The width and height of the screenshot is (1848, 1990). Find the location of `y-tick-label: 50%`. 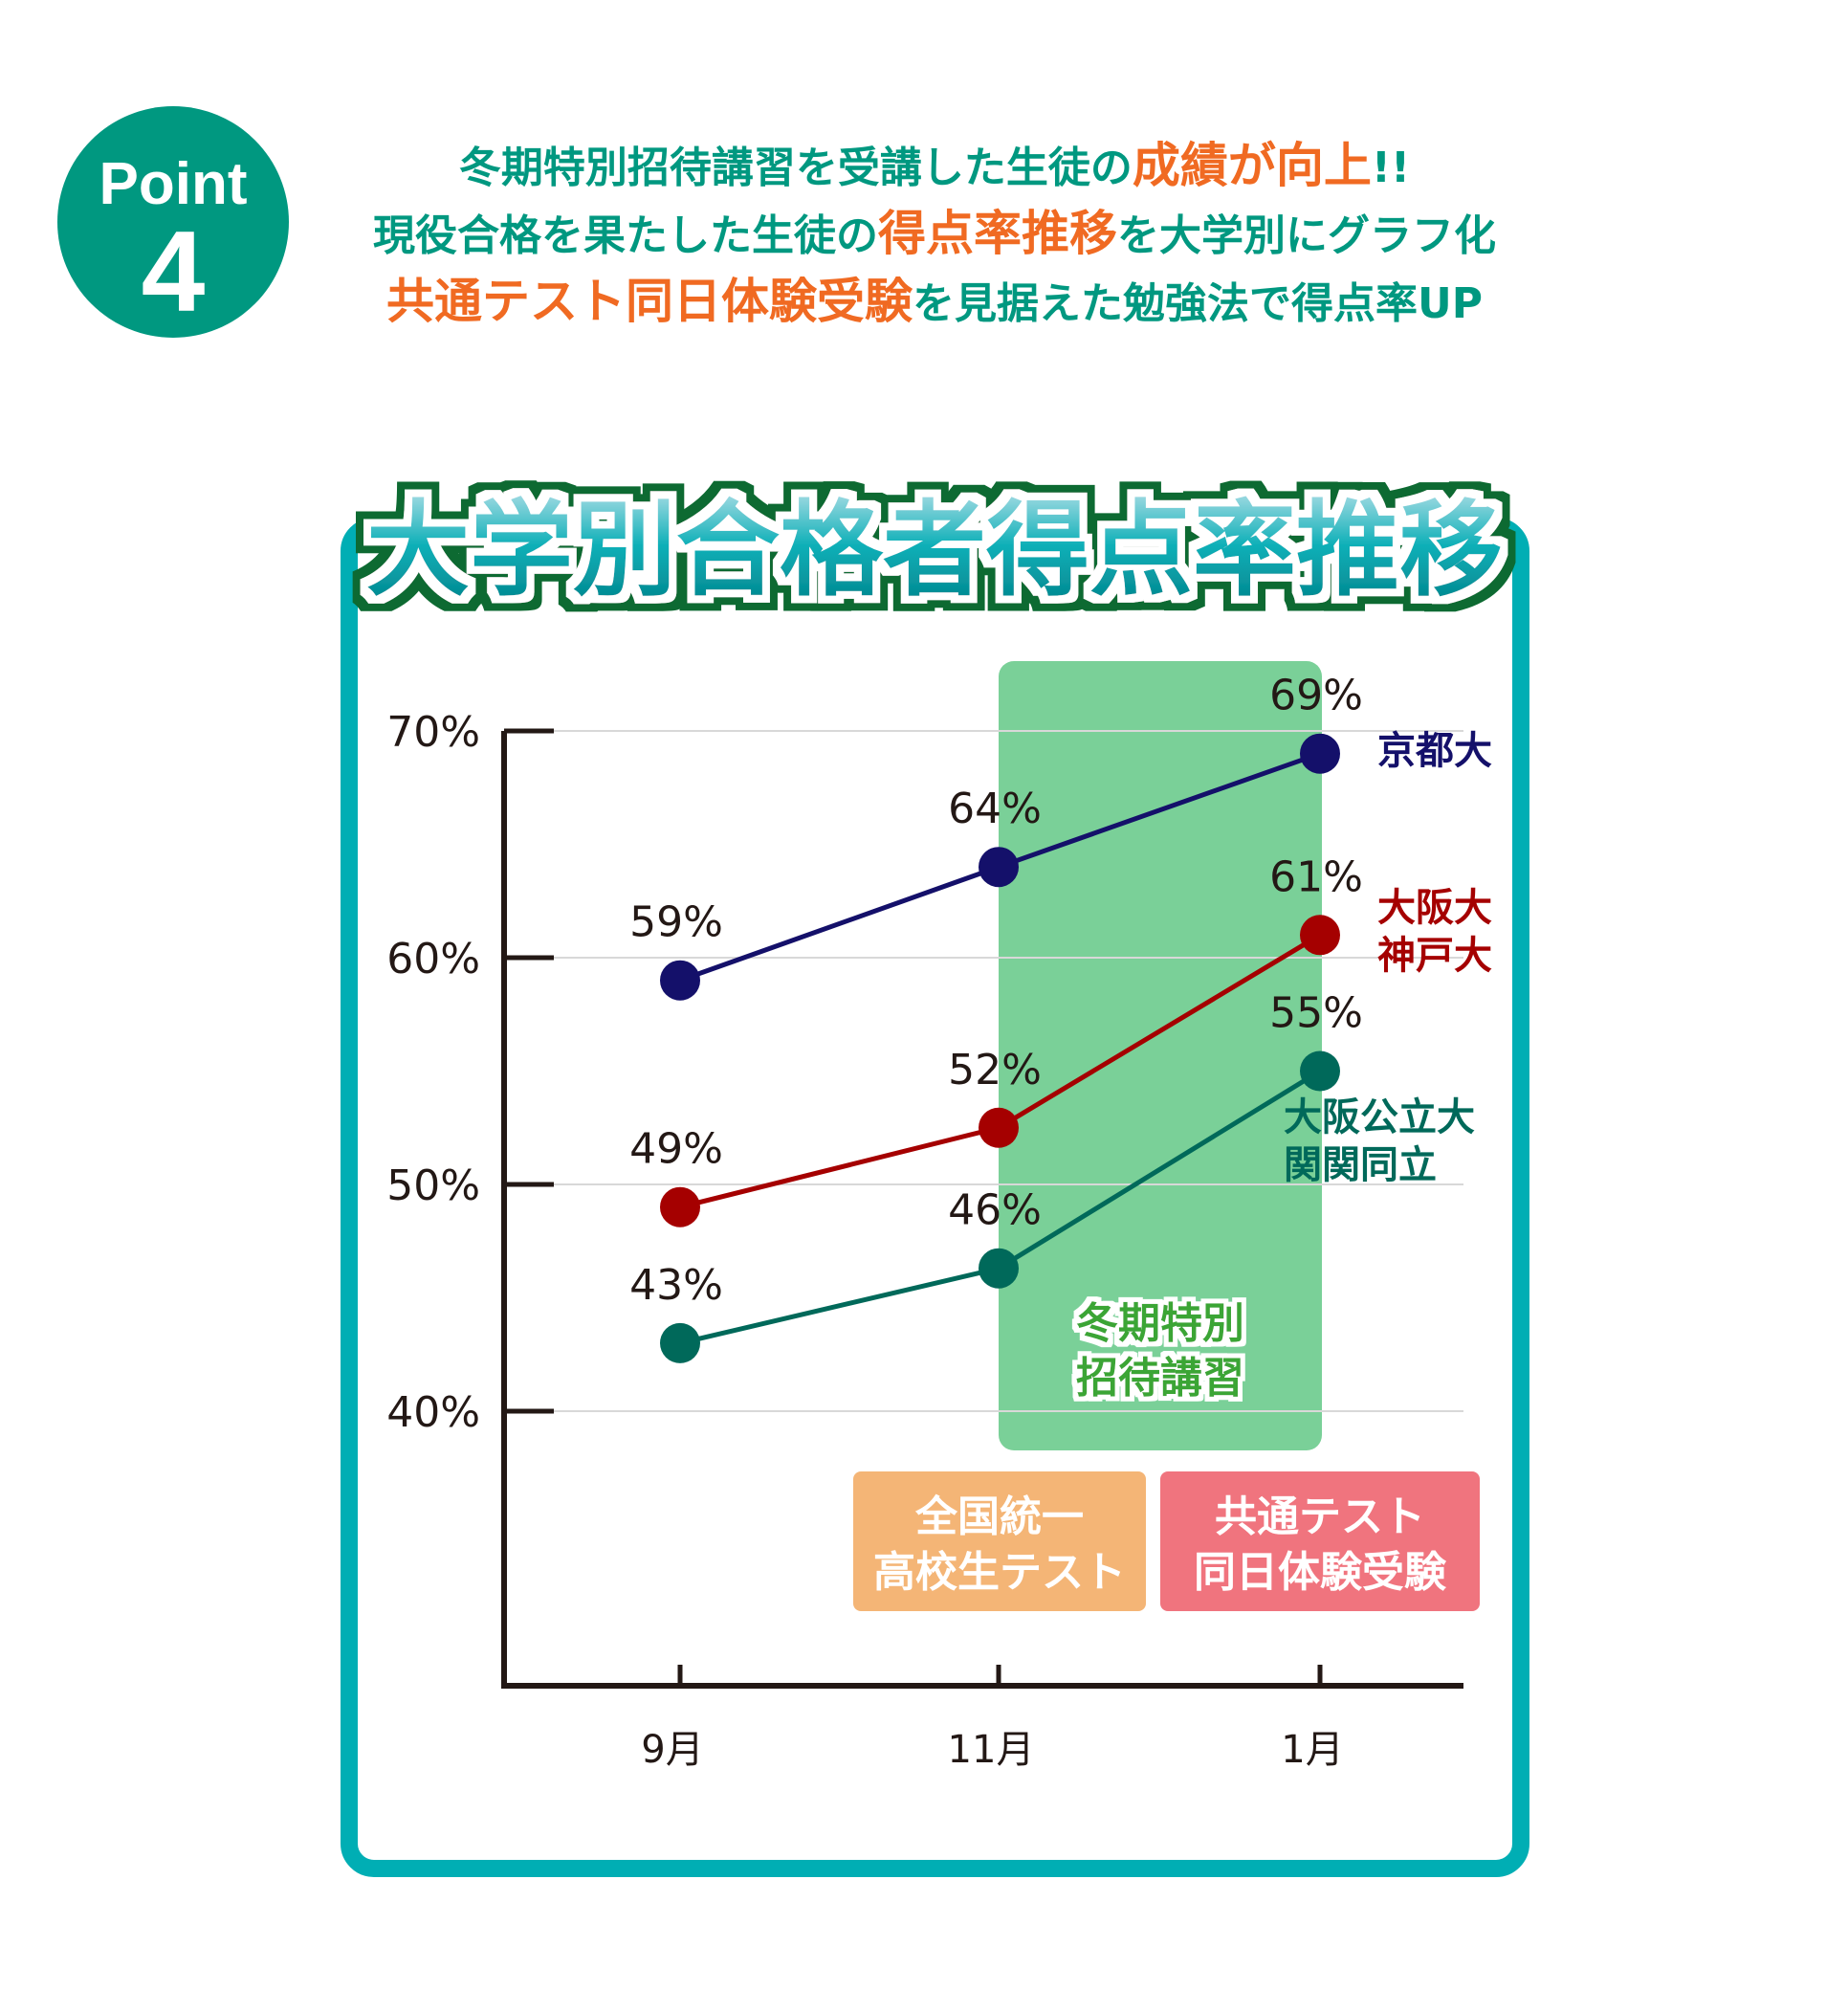

y-tick-label: 50% is located at coordinates (433, 1186).